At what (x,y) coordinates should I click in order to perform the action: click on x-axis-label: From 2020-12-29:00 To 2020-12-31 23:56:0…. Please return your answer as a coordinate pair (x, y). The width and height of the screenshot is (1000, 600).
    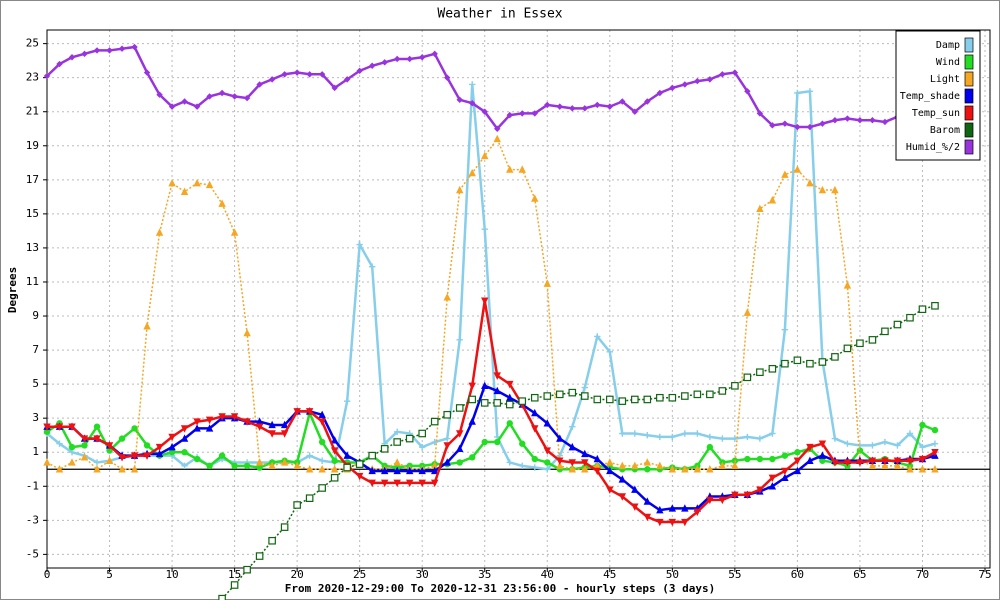
    Looking at the image, I should click on (500, 588).